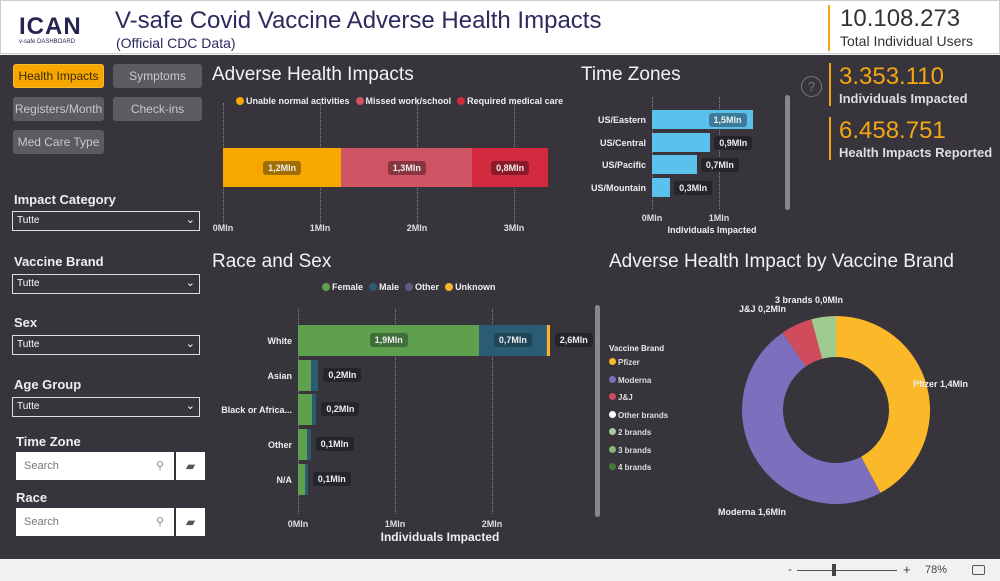 The image size is (1000, 581). I want to click on legend-item: Other, so click(422, 287).